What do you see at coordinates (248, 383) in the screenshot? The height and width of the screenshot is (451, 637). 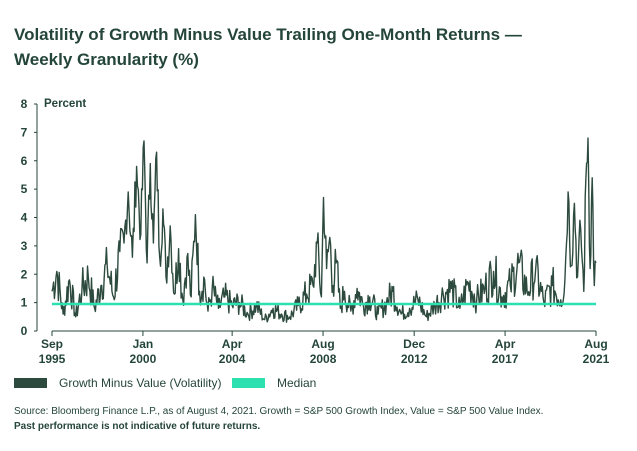 I see `legend-swatch-median` at bounding box center [248, 383].